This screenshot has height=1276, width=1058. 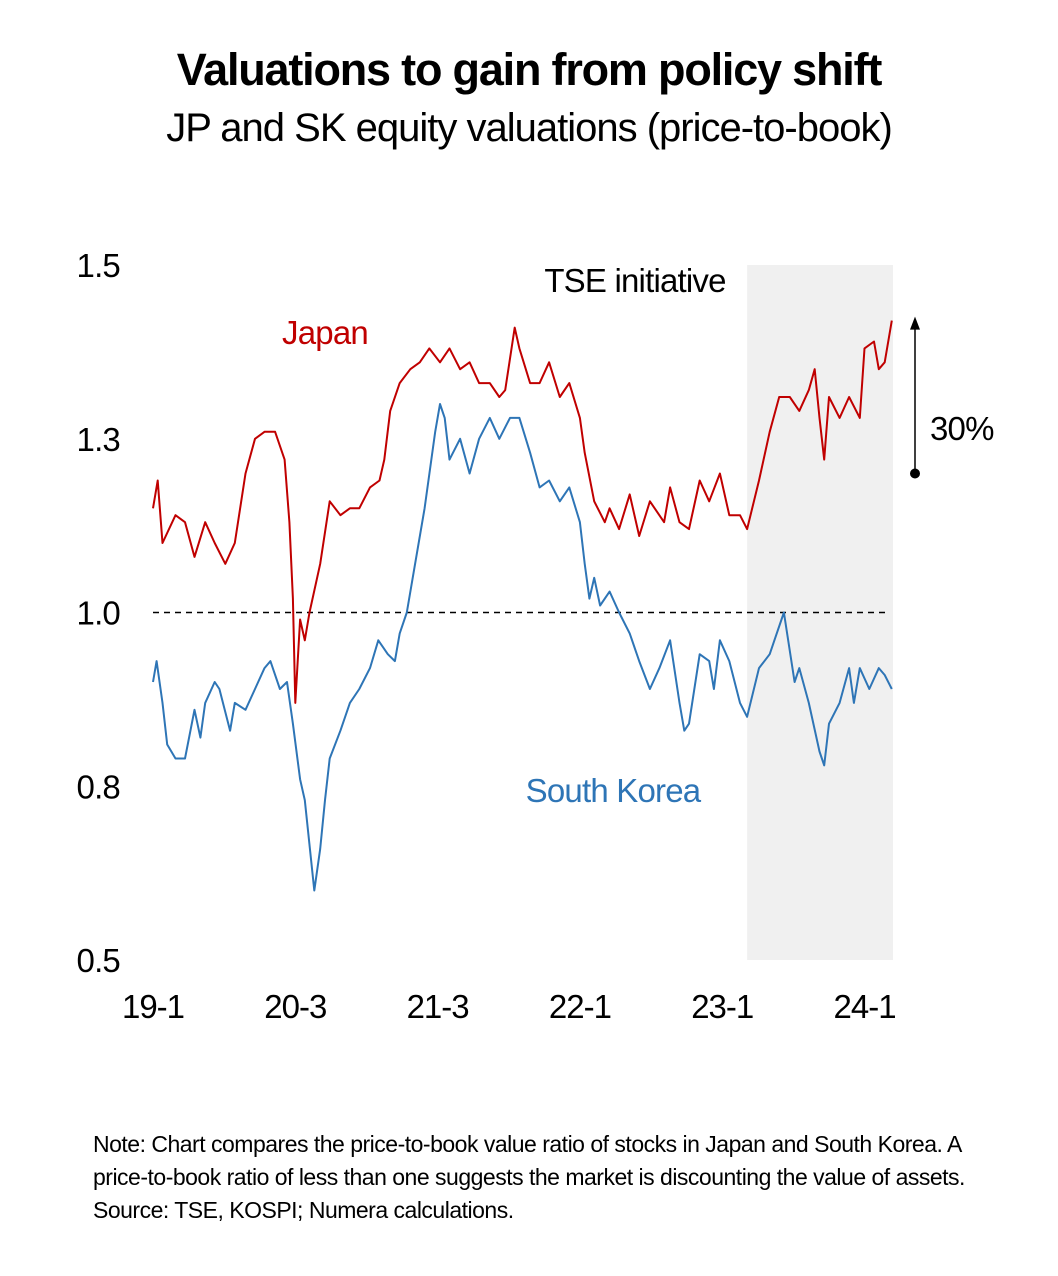 I want to click on 30-percent-annotation: 30%, so click(x=952, y=397).